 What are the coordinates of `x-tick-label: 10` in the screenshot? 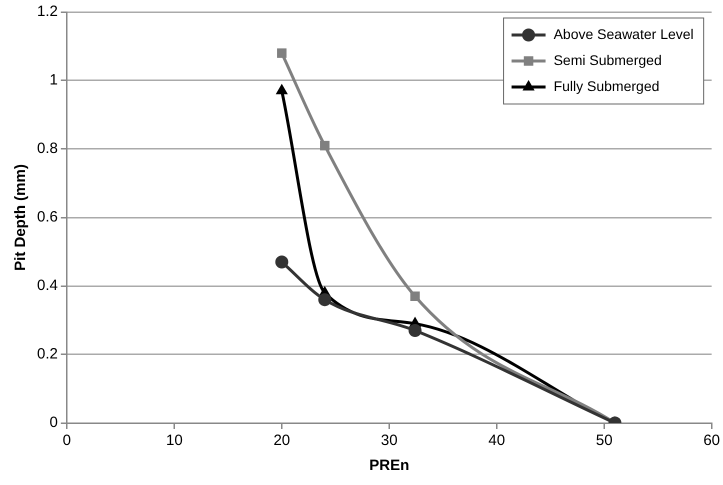 It's located at (174, 441).